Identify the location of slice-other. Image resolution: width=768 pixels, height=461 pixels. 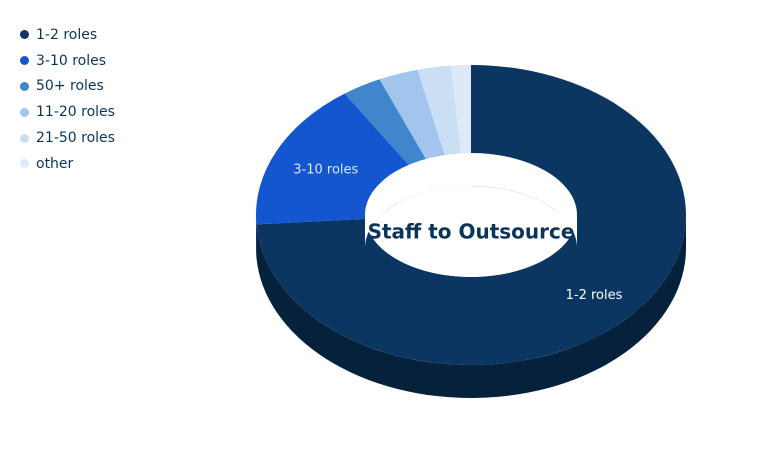
(460, 109).